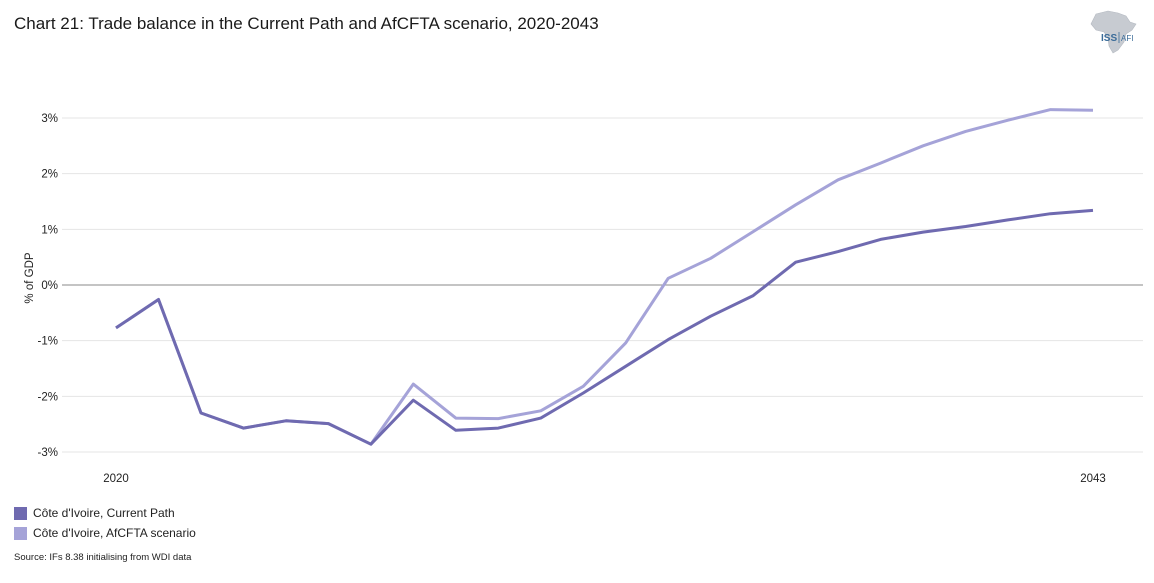 The width and height of the screenshot is (1154, 583). Describe the element at coordinates (48, 453) in the screenshot. I see `y-tick-label: -3%` at that location.